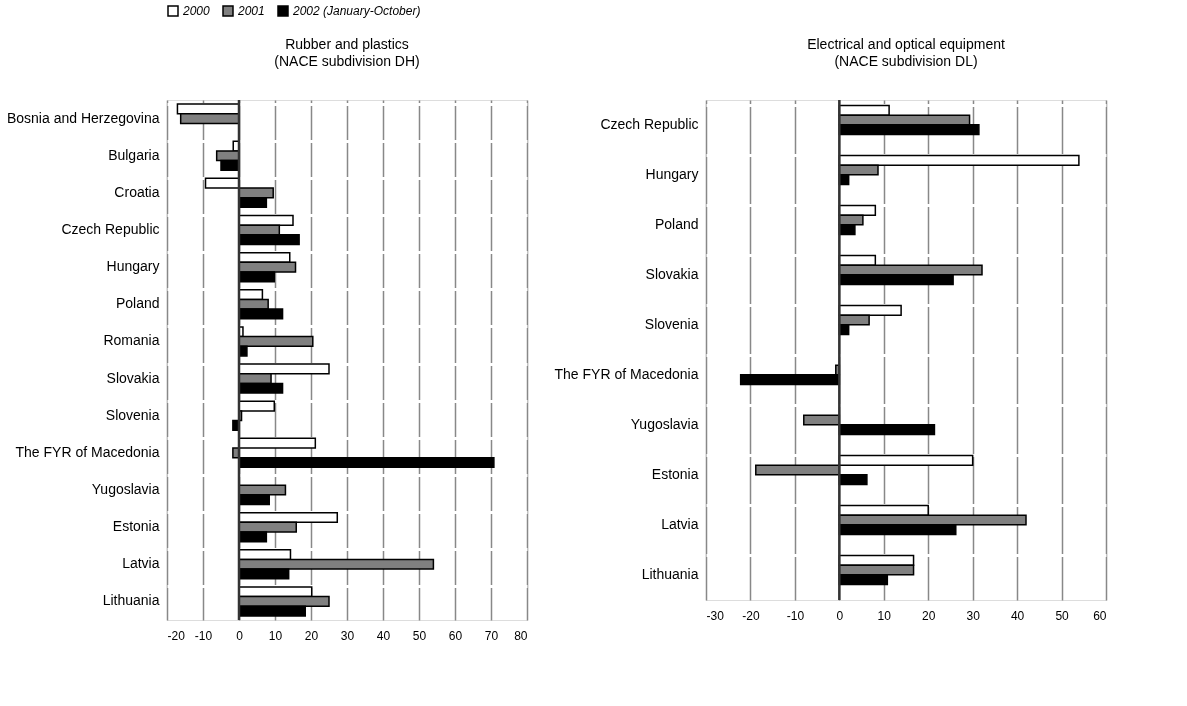 The height and width of the screenshot is (706, 1187). I want to click on x-tick-label: -30, so click(715, 615).